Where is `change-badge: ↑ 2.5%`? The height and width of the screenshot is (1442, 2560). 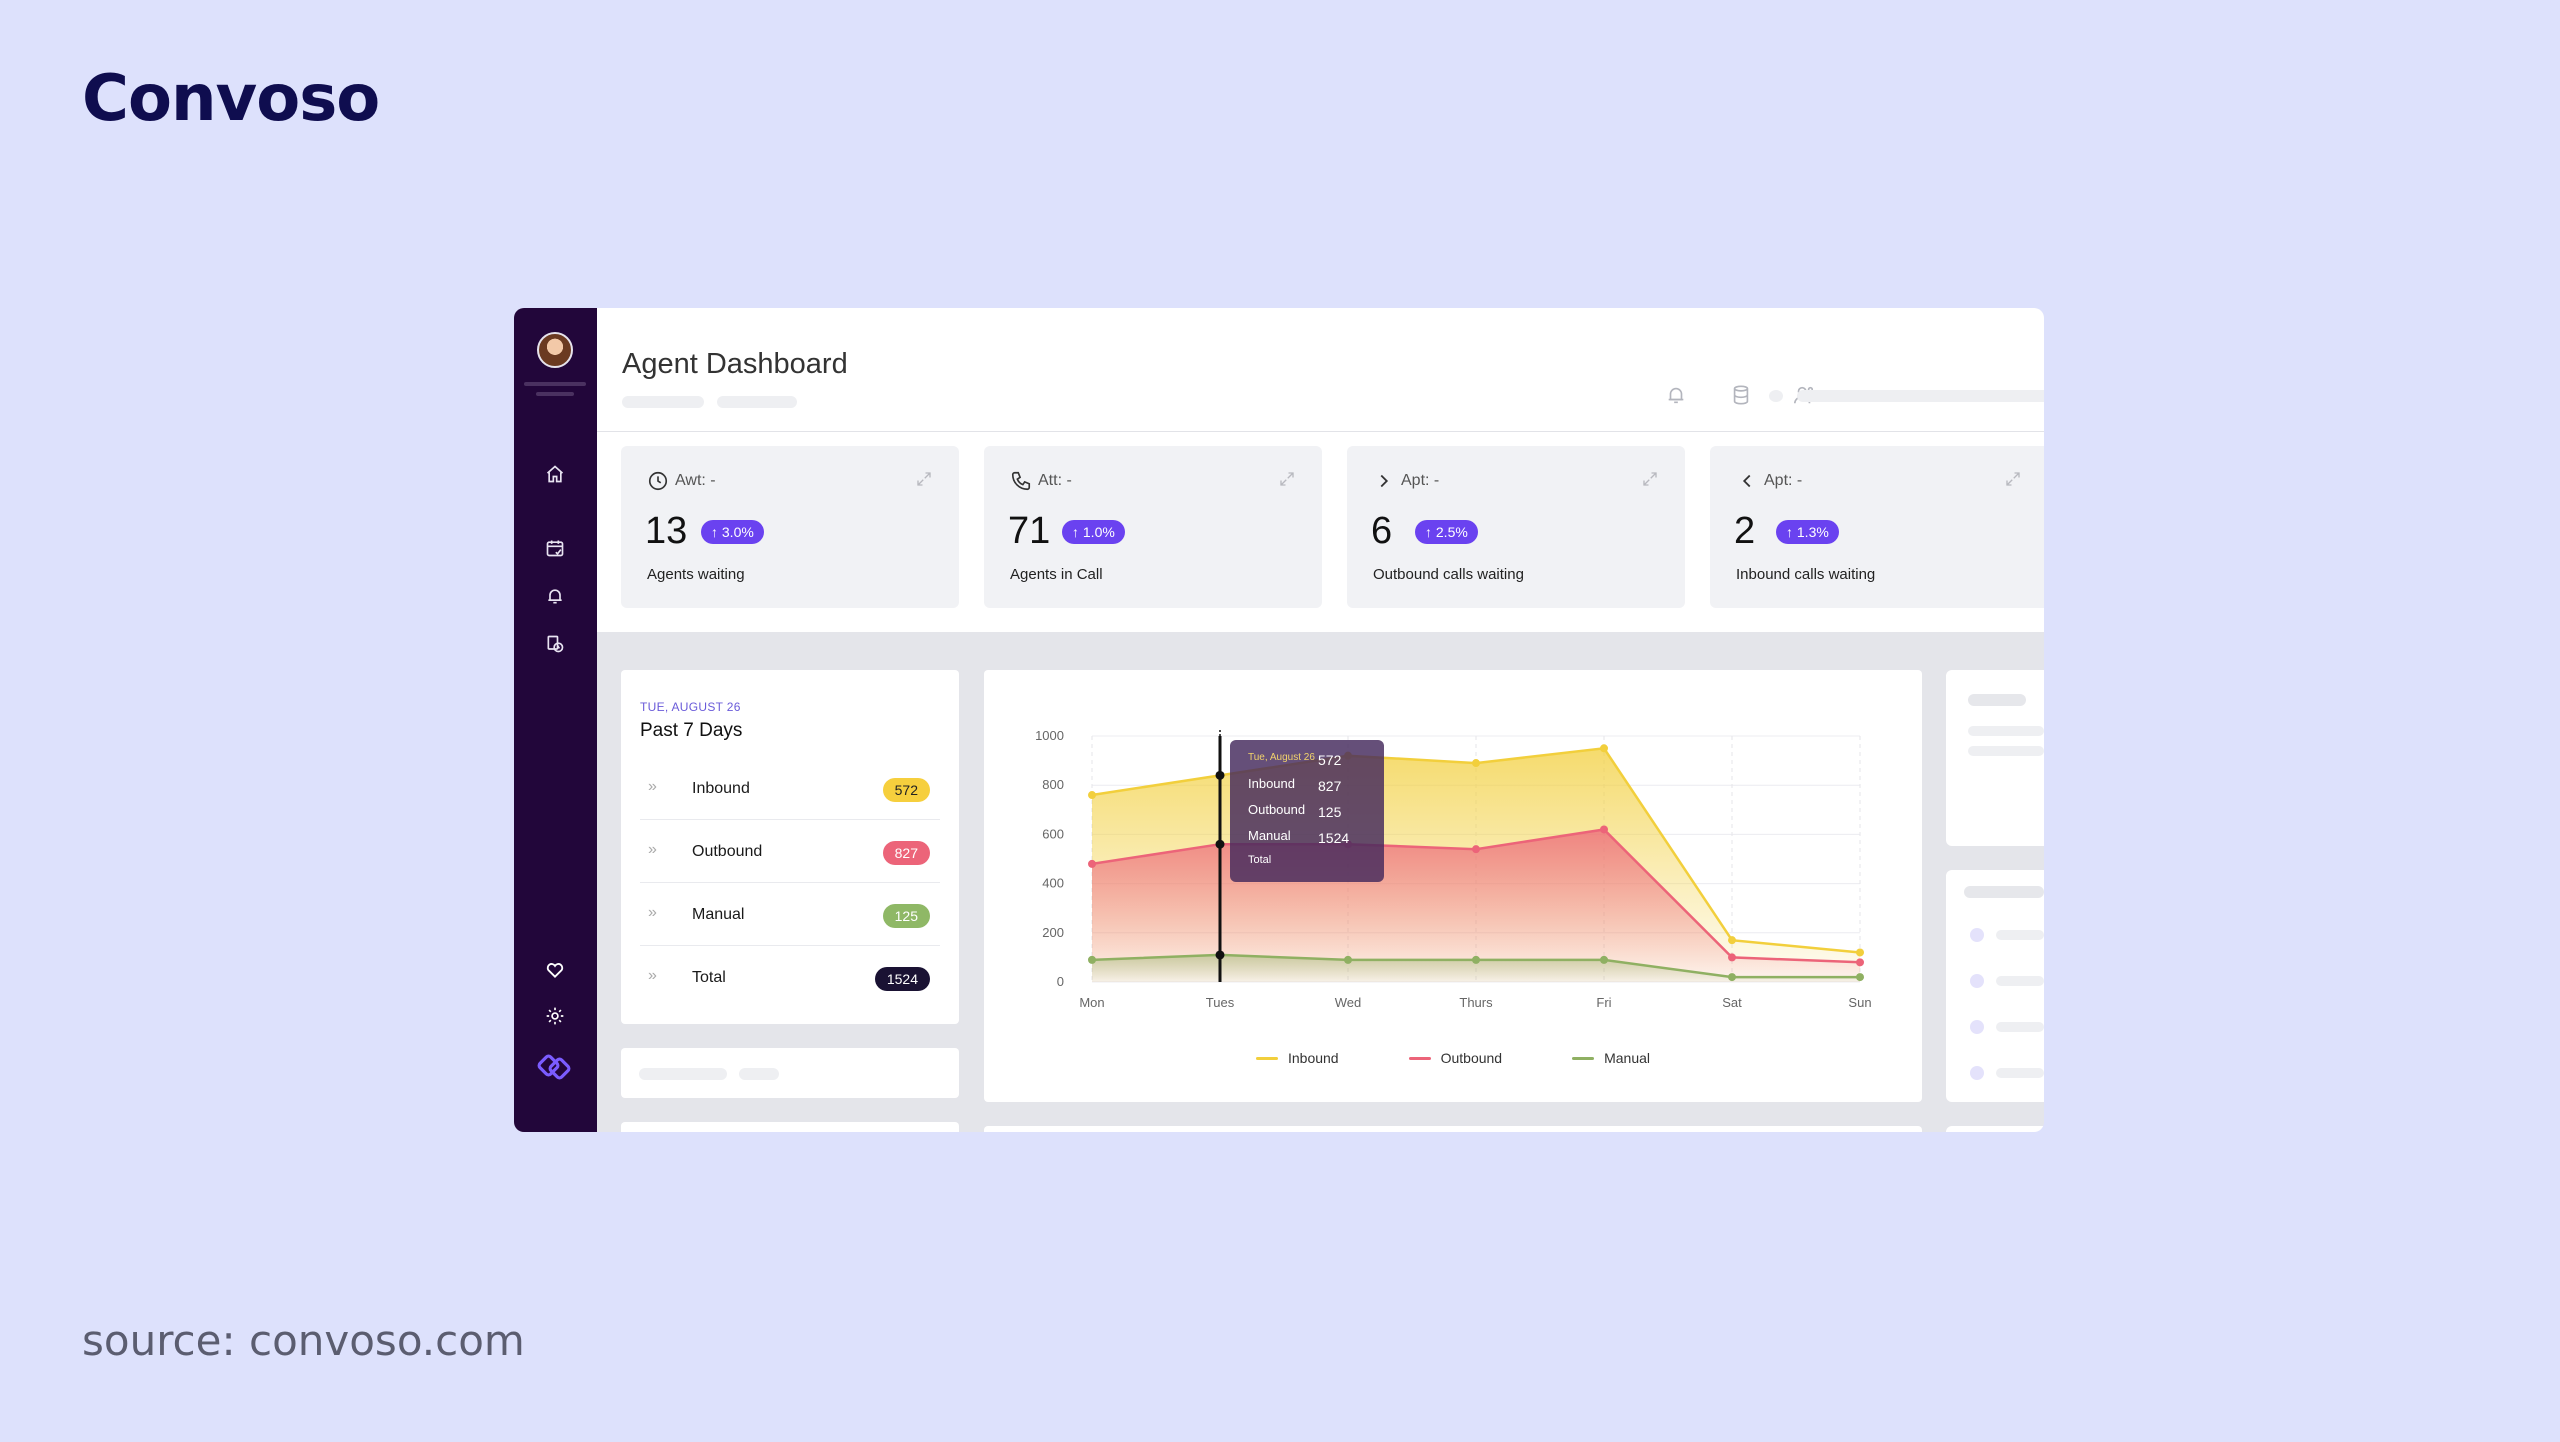
change-badge: ↑ 2.5% is located at coordinates (1446, 532).